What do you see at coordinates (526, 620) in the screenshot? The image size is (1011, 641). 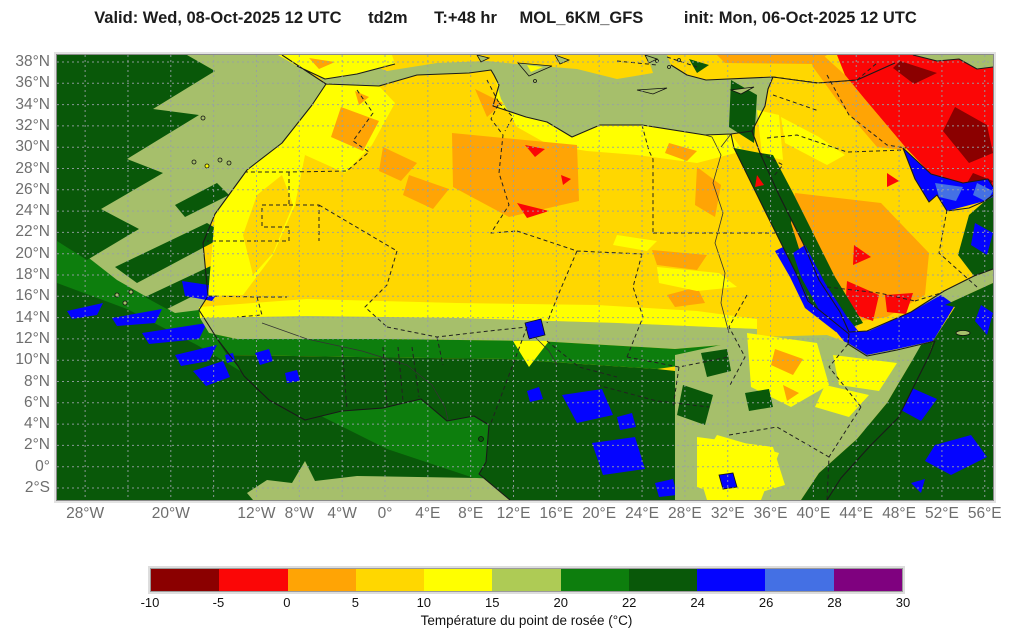 I see `colorbar-caption: Température du point de rosée (°C)` at bounding box center [526, 620].